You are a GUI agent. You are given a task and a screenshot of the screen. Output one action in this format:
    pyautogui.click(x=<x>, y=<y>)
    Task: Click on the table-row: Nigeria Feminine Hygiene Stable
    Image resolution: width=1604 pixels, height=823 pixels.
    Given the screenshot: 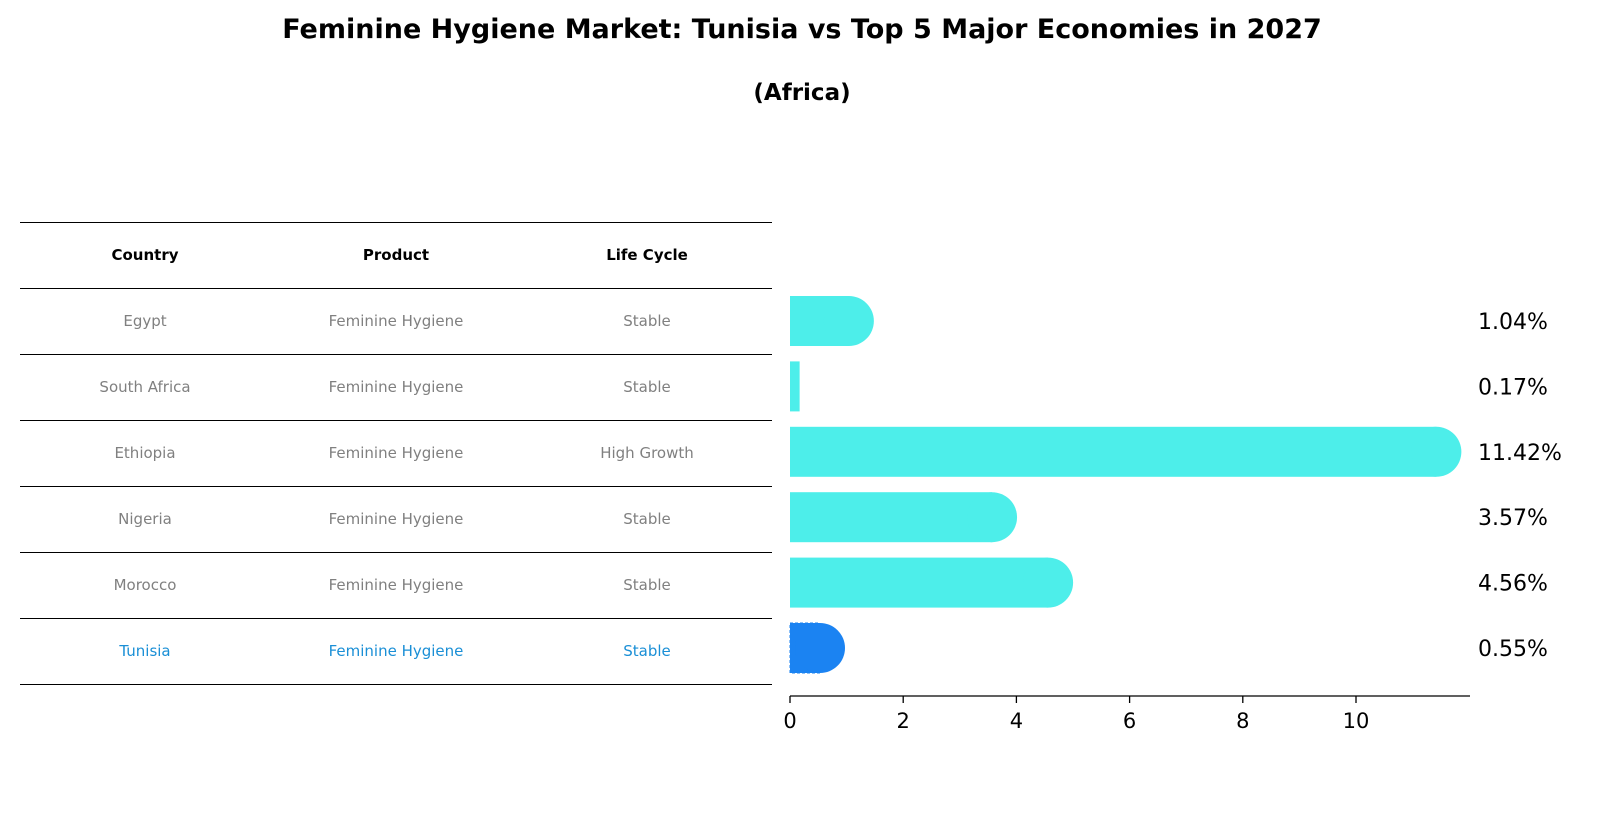 What is the action you would take?
    pyautogui.click(x=396, y=519)
    